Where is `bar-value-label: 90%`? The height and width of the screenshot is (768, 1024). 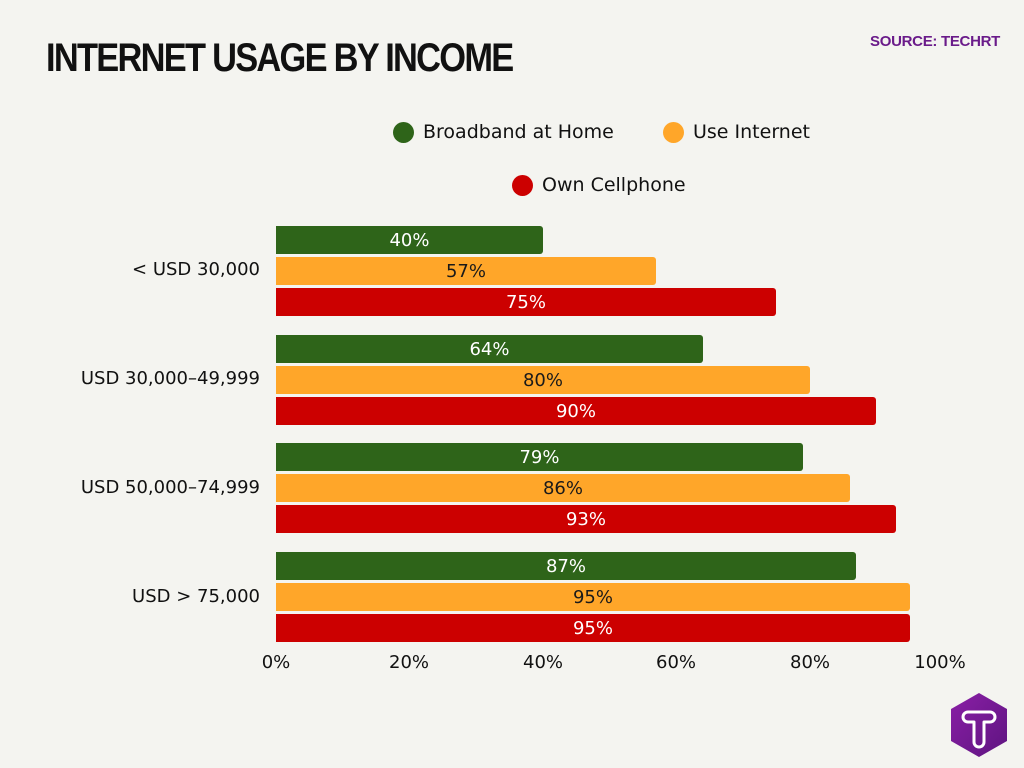 bar-value-label: 90% is located at coordinates (575, 411).